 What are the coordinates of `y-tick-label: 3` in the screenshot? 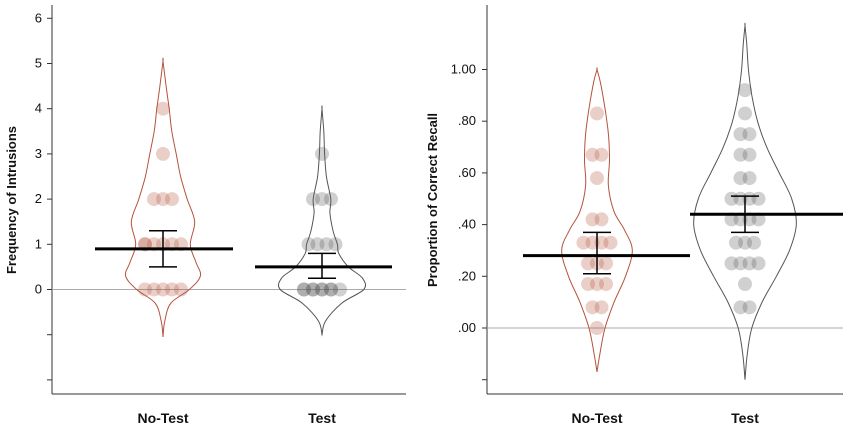 It's located at (38, 153).